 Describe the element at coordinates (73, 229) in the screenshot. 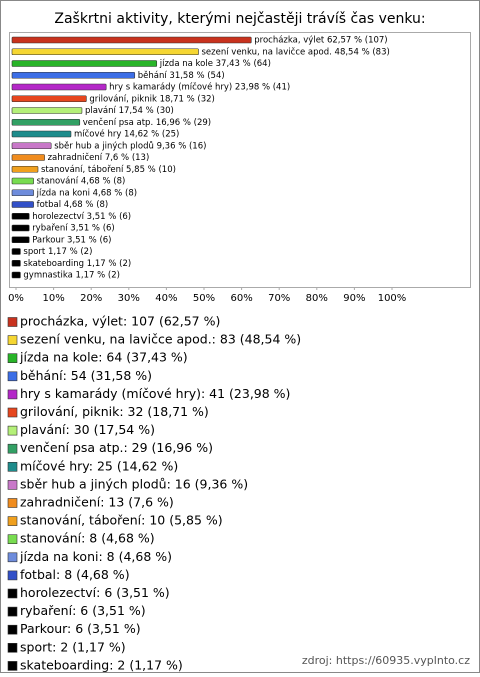

I see `value-label: rybaření 3,51 % (6)` at that location.